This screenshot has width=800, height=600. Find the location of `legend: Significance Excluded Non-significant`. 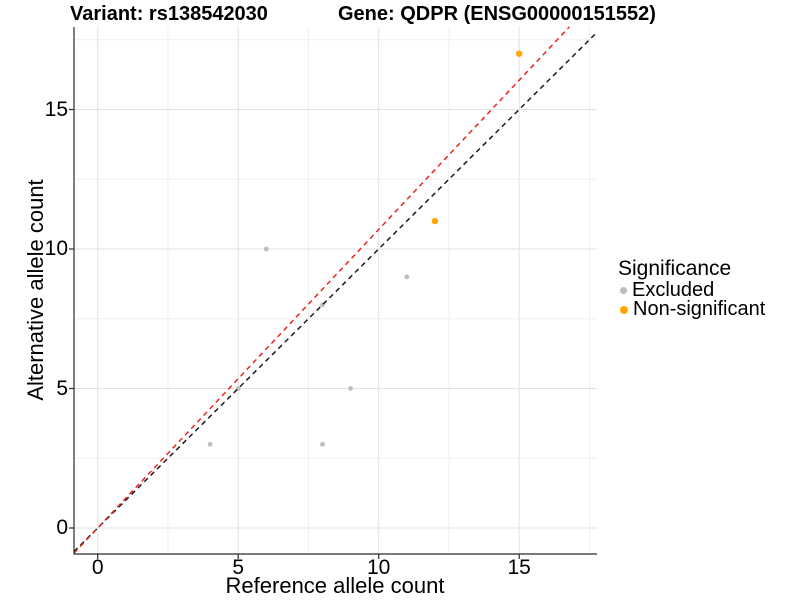

legend: Significance Excluded Non-significant is located at coordinates (706, 288).